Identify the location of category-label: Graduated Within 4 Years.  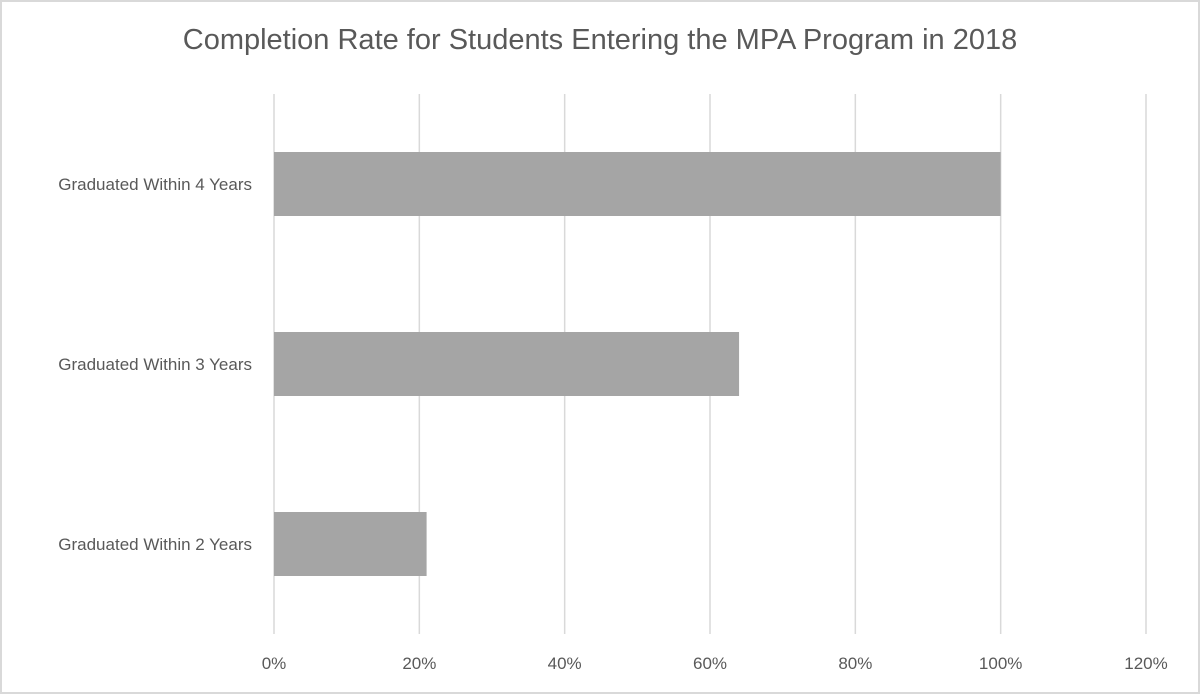
(155, 184).